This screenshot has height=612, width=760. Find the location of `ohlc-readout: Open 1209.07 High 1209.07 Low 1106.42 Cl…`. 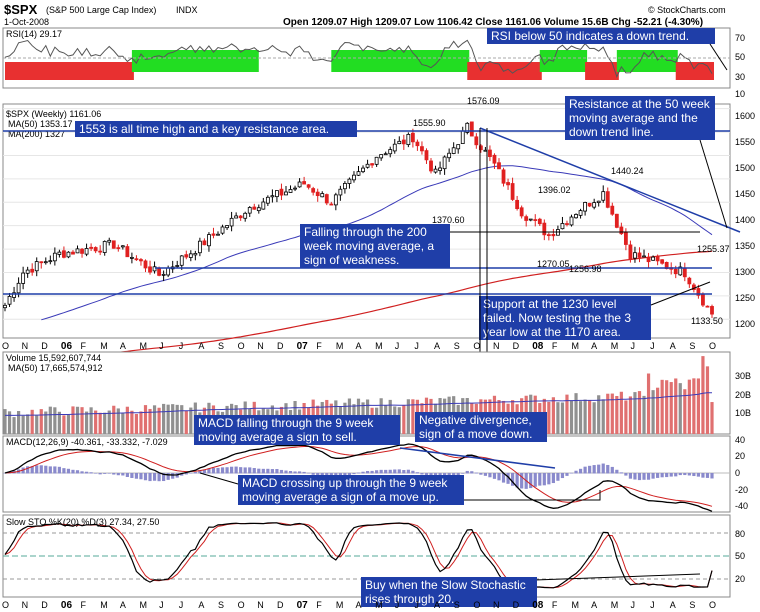

ohlc-readout: Open 1209.07 High 1209.07 Low 1106.42 Cl… is located at coordinates (493, 22).